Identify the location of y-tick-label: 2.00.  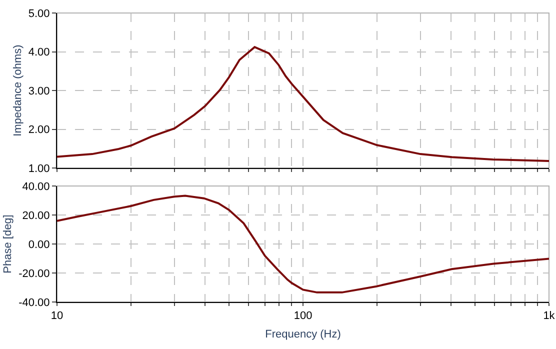
(39, 130).